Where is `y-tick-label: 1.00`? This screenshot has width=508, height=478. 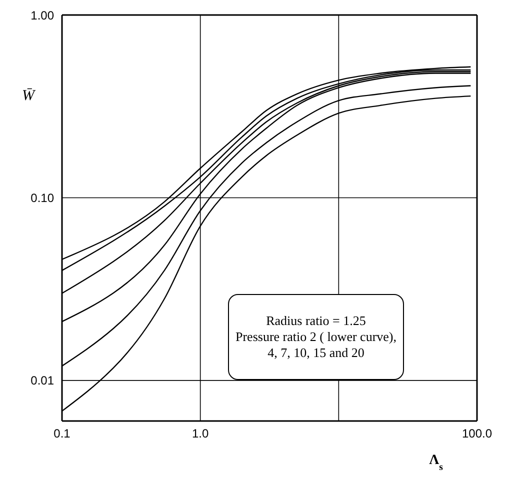 y-tick-label: 1.00 is located at coordinates (42, 15).